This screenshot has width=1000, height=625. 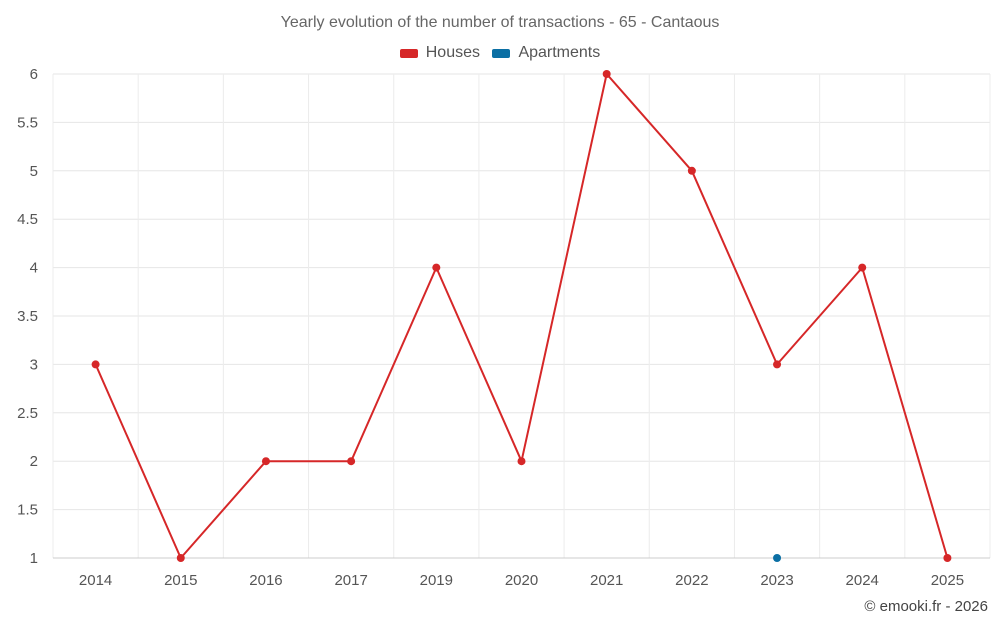 What do you see at coordinates (34, 364) in the screenshot?
I see `y-tick-label: 3` at bounding box center [34, 364].